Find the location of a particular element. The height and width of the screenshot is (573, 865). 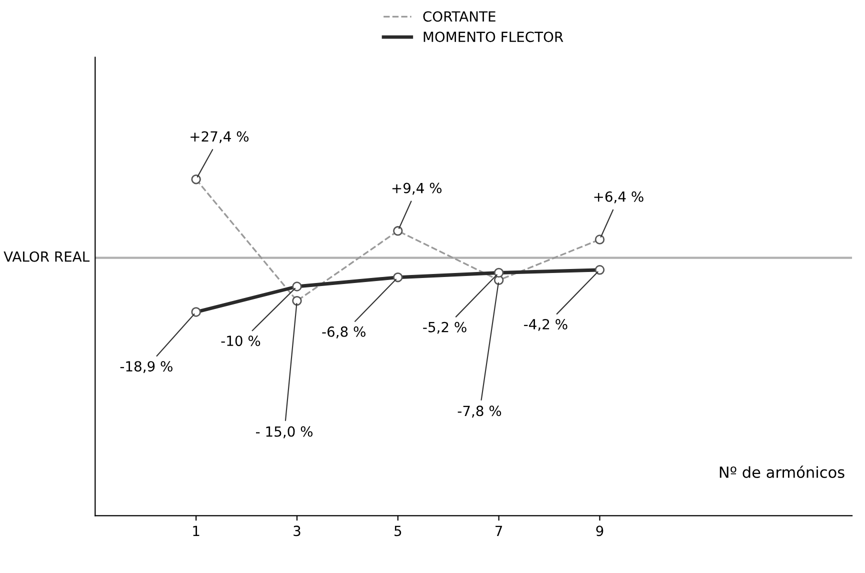

data-label: -7,8 % is located at coordinates (480, 412).